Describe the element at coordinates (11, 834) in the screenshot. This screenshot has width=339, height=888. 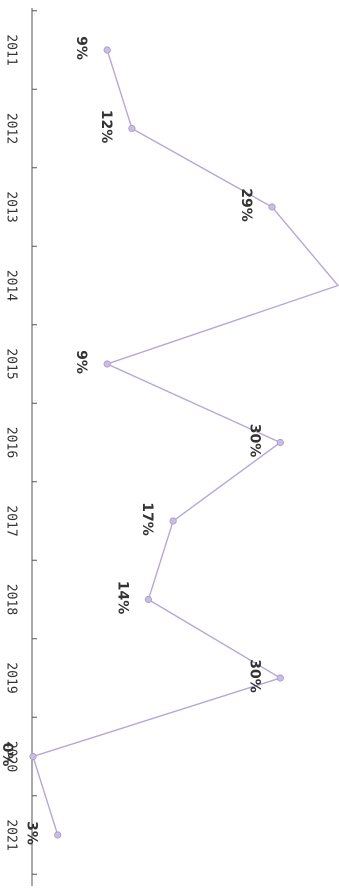
I see `x-tick-label: 2021` at that location.